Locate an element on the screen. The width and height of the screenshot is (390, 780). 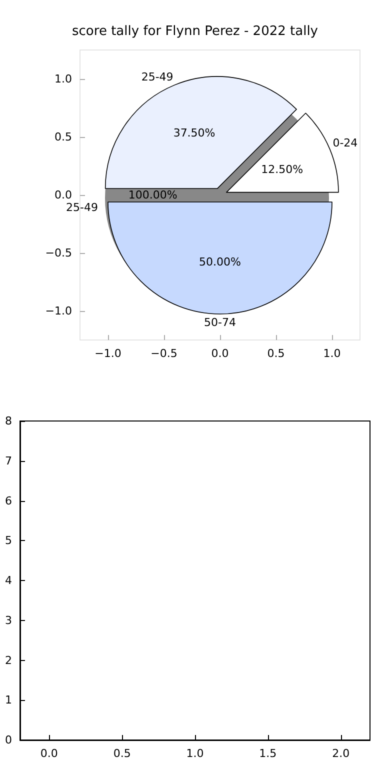
y-tick-label: 5 is located at coordinates (8, 541).